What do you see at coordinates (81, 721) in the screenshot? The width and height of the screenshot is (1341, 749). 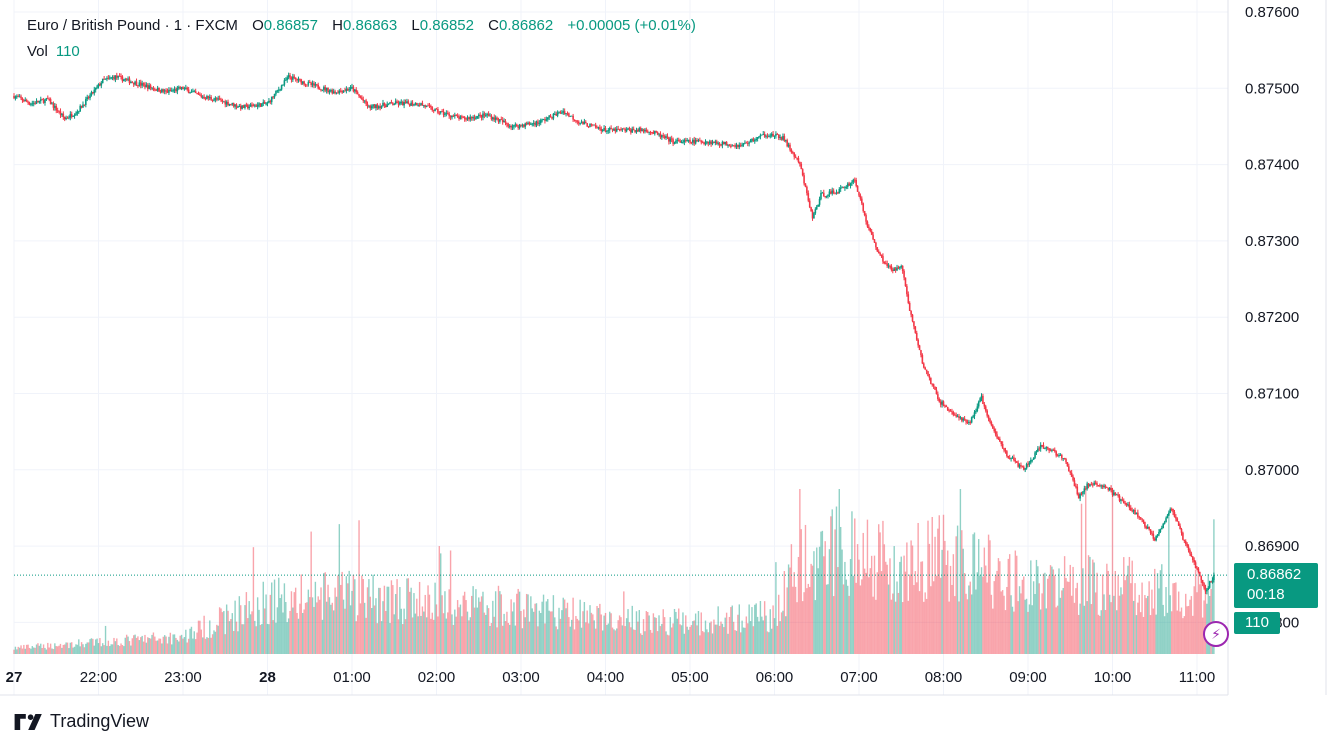 I see `tradingview-brand: TradingView` at bounding box center [81, 721].